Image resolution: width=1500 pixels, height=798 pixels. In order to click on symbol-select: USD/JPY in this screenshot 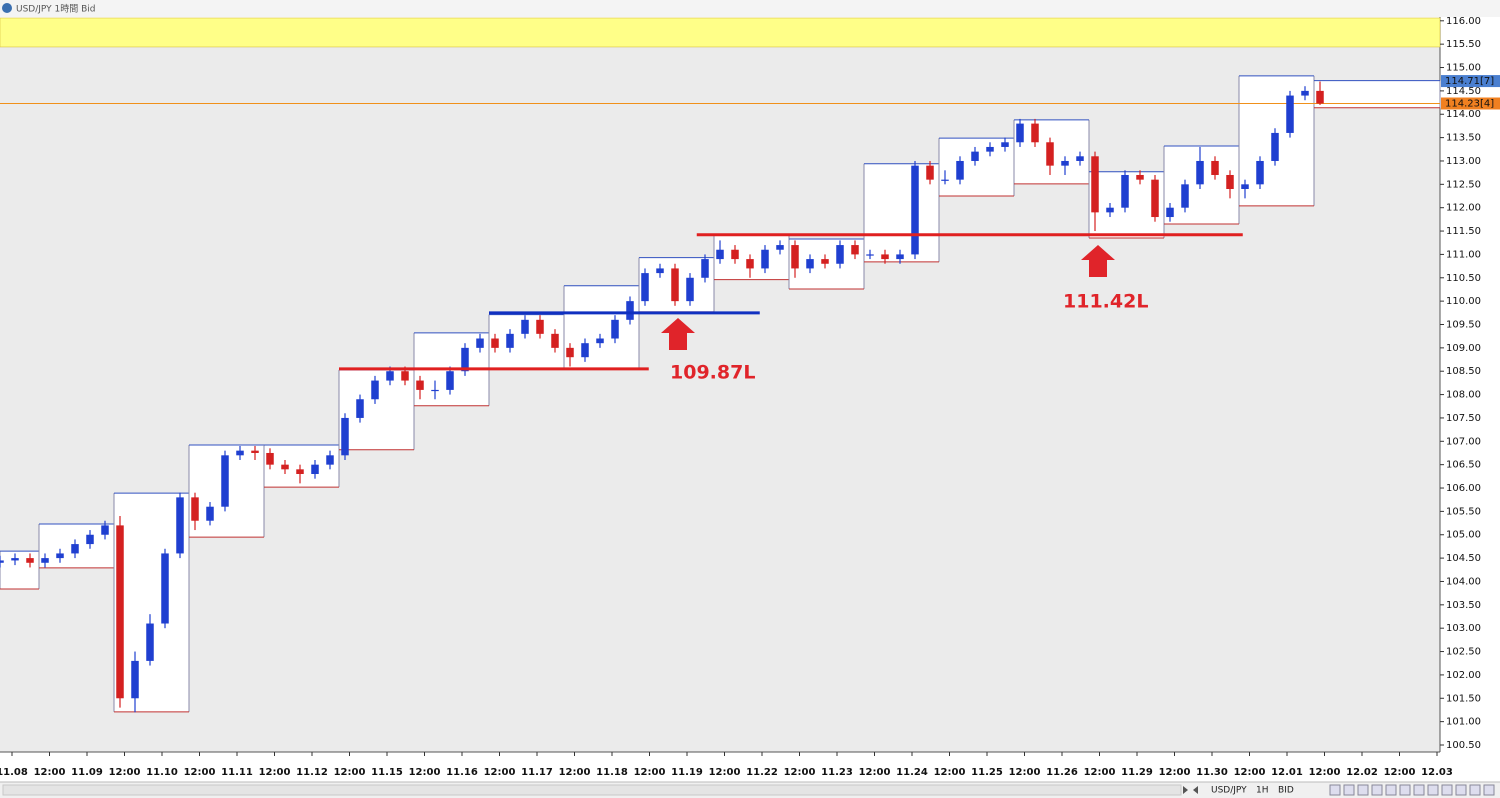, I will do `click(1229, 791)`.